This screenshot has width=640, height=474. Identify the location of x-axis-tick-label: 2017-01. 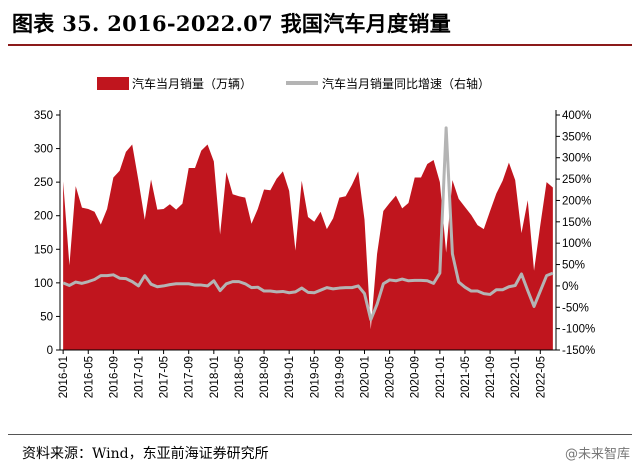
(139, 377).